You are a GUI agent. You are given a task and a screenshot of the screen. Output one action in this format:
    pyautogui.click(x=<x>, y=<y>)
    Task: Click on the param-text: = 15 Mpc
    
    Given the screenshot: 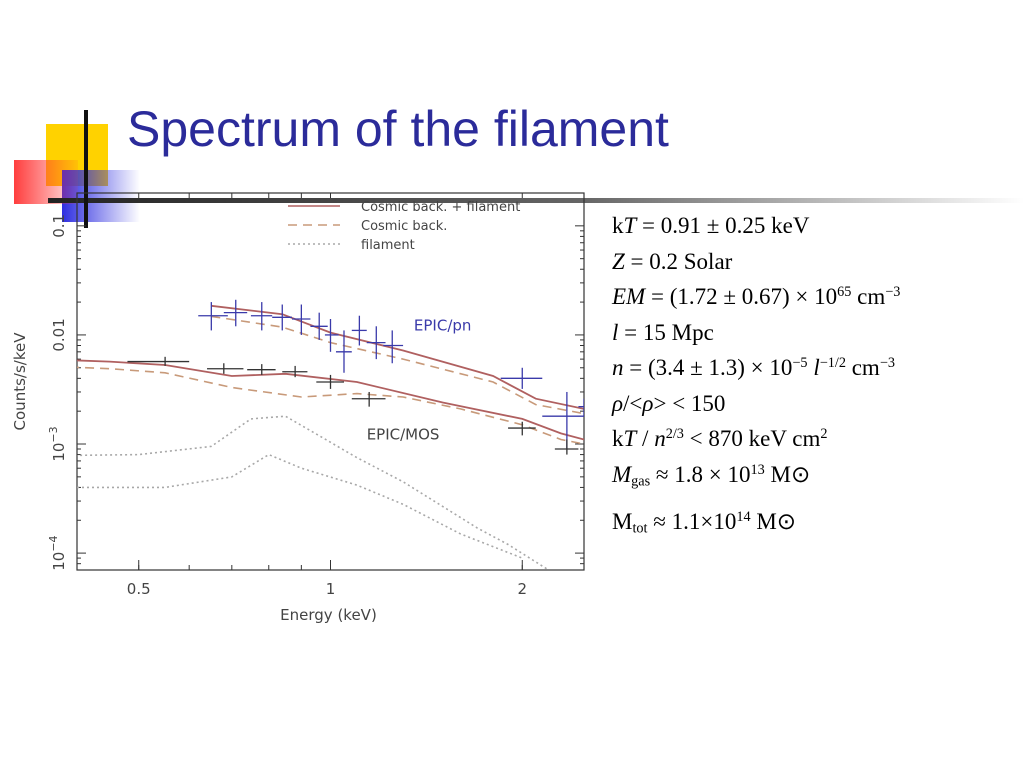 What is the action you would take?
    pyautogui.click(x=666, y=332)
    